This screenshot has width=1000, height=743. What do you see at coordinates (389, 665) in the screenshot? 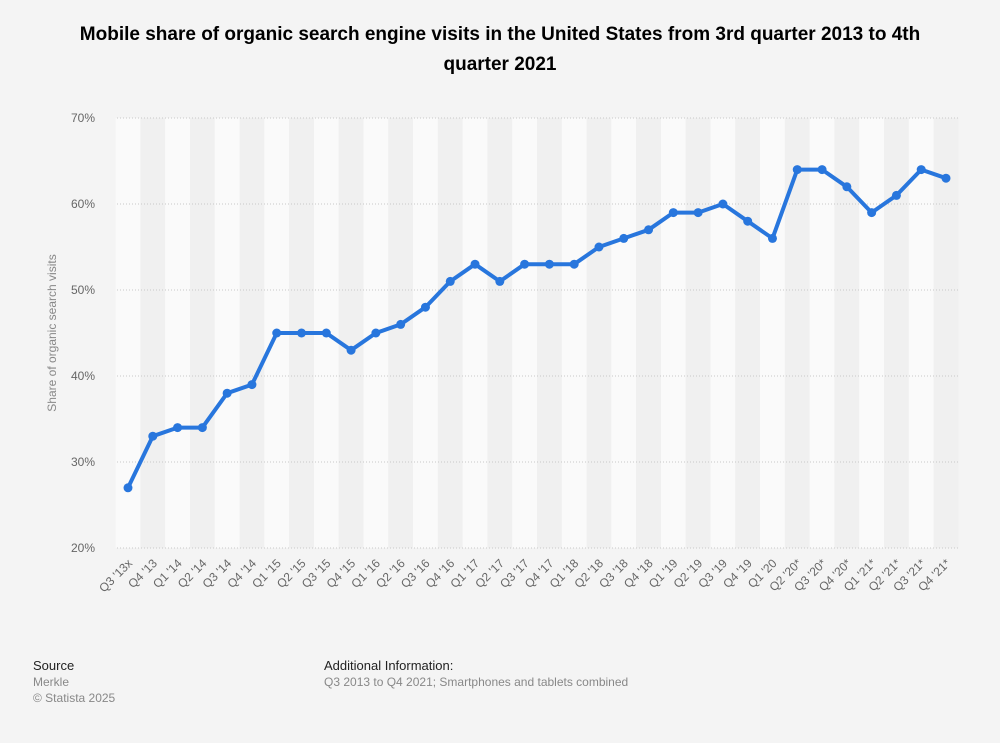
I see `info-heading: Additional Information:` at bounding box center [389, 665].